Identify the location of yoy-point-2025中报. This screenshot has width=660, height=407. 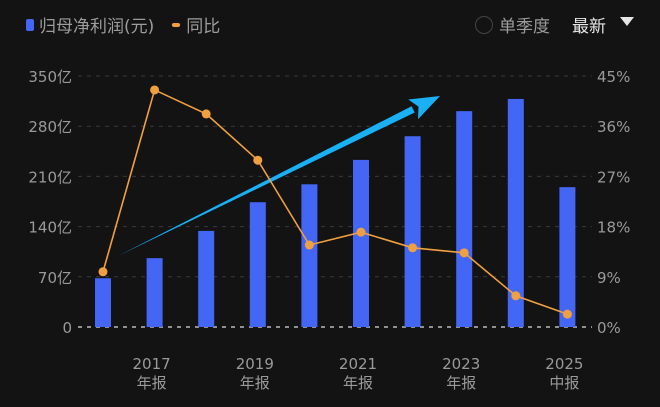
(567, 314).